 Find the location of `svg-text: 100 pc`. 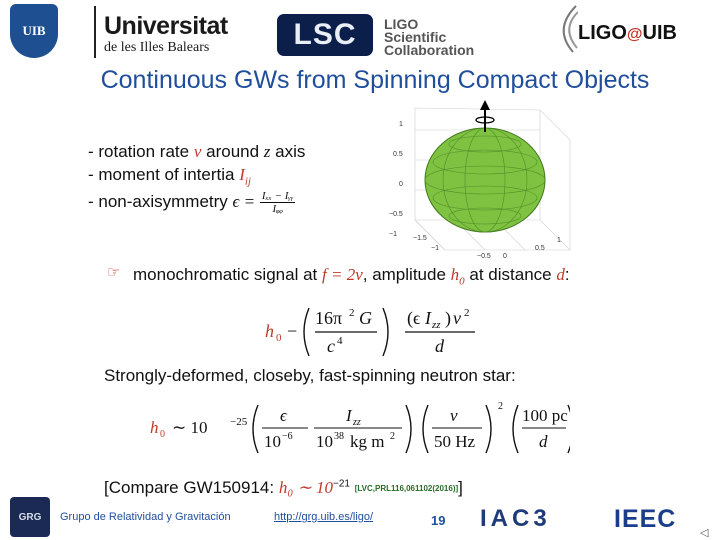

svg-text: 100 pc is located at coordinates (545, 415).